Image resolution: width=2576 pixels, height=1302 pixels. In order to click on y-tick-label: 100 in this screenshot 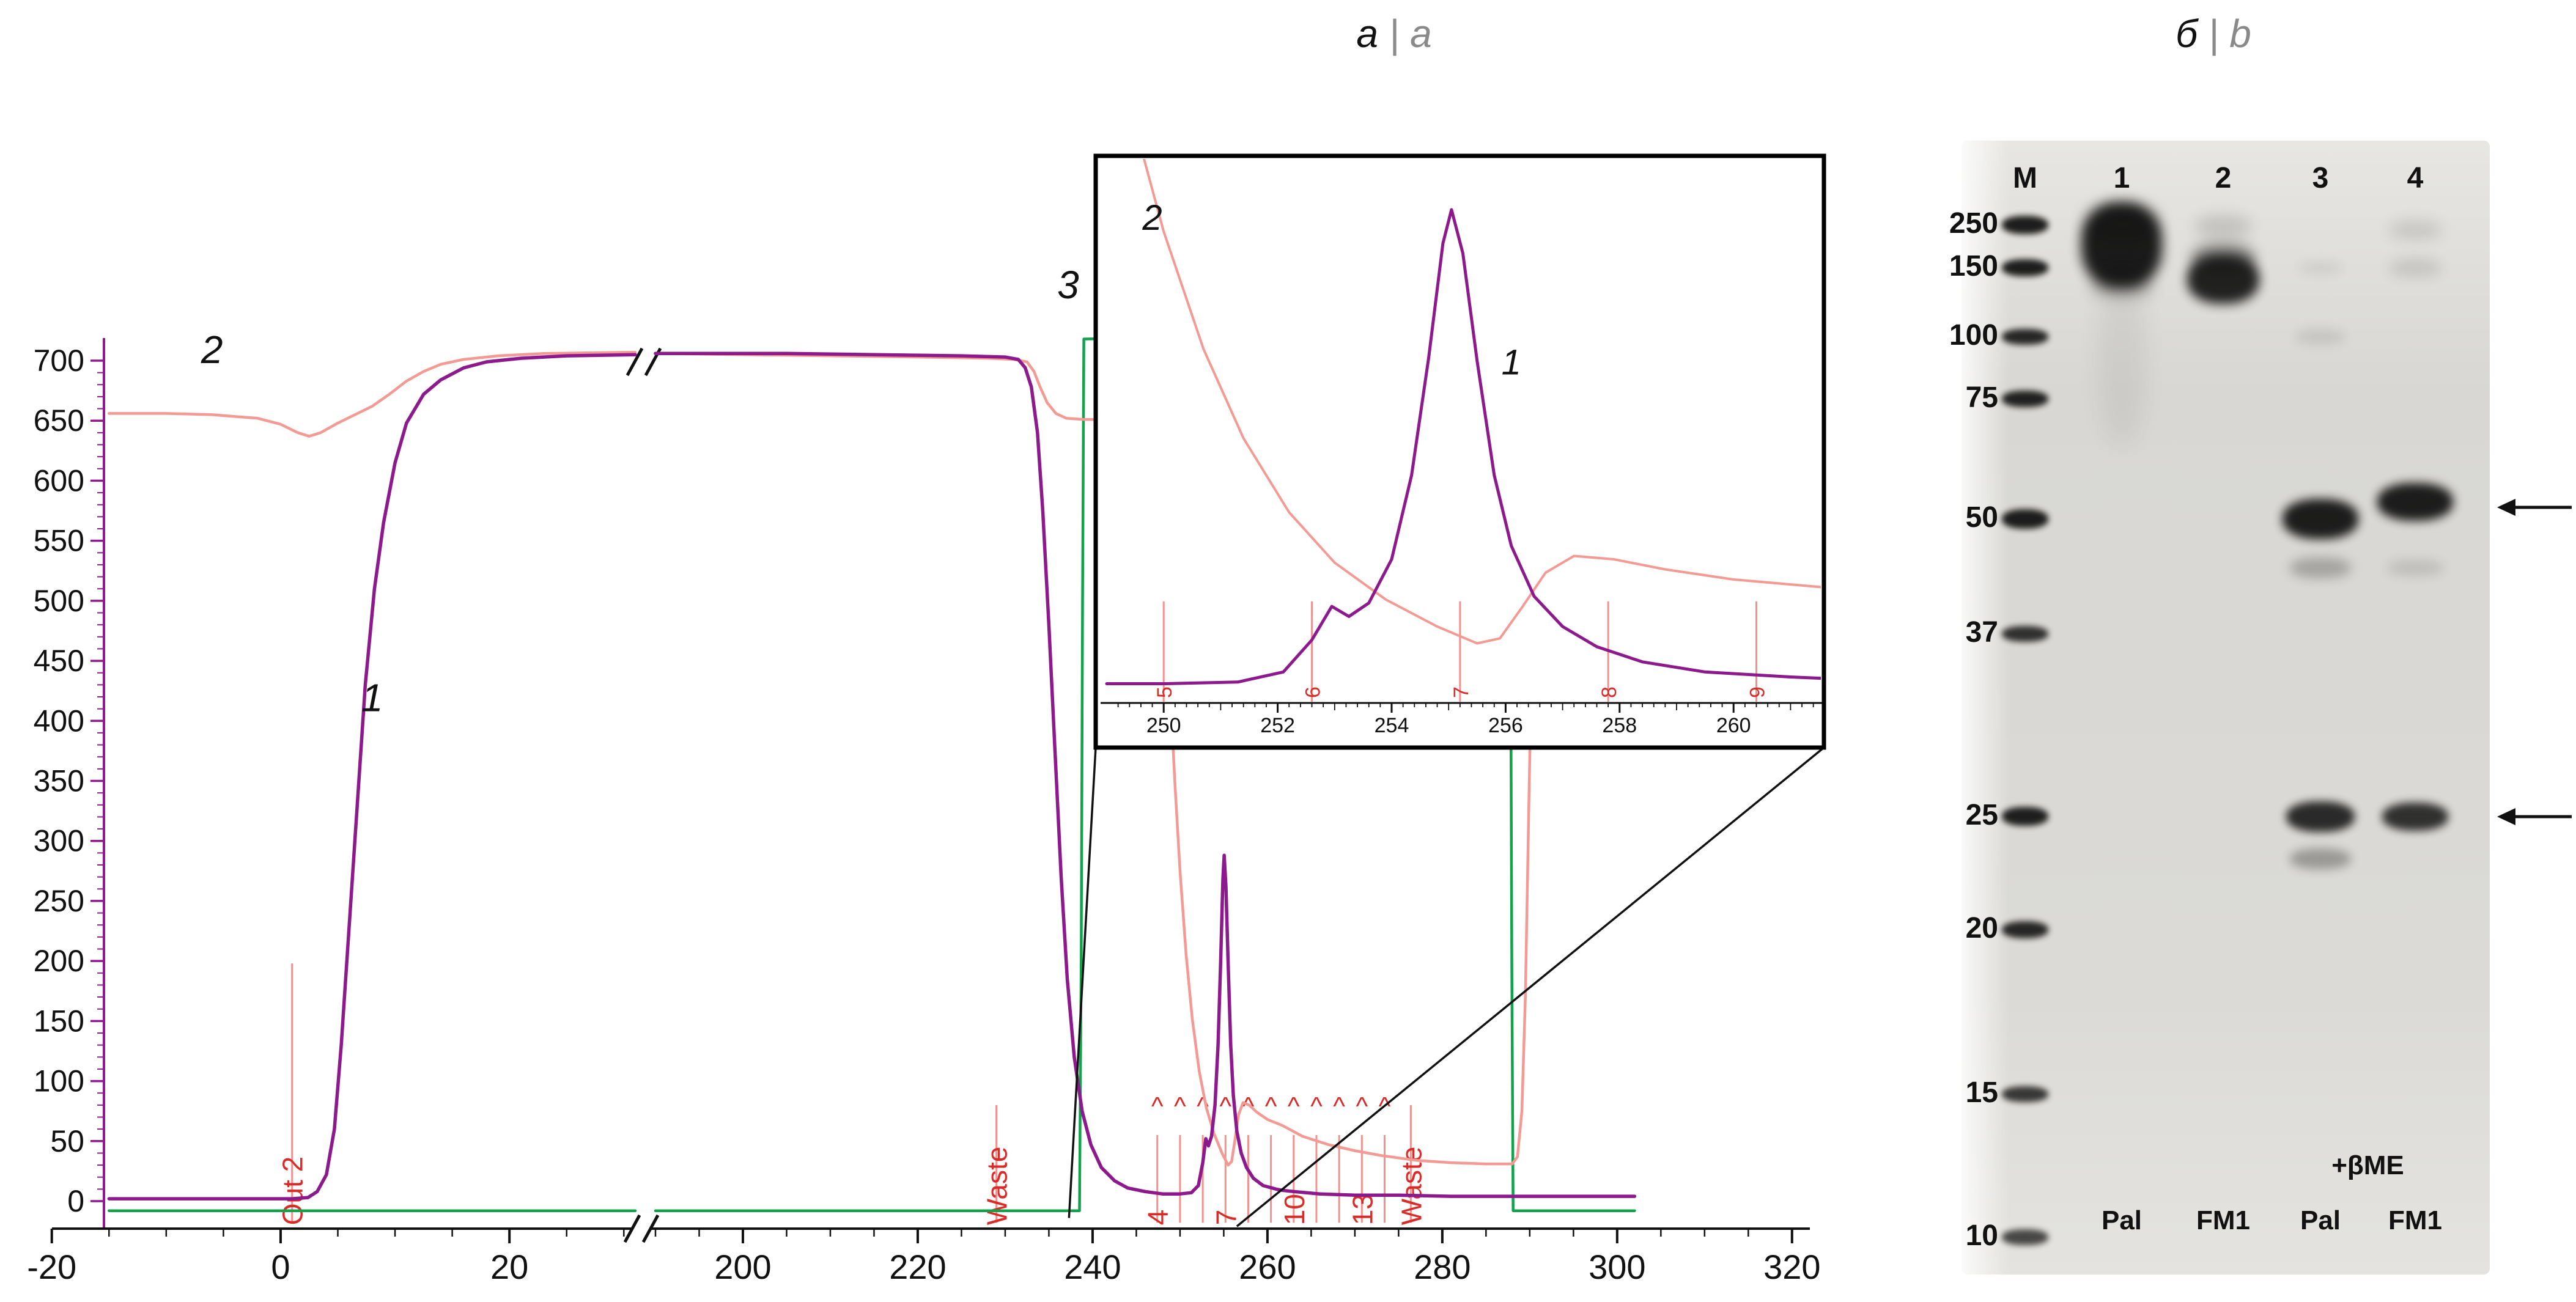, I will do `click(59, 1081)`.